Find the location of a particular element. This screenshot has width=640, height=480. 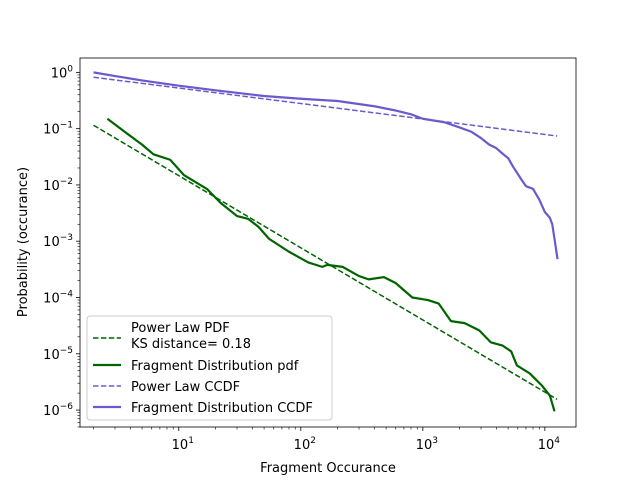

y-tick-label: 10⁻³ is located at coordinates (58, 241).